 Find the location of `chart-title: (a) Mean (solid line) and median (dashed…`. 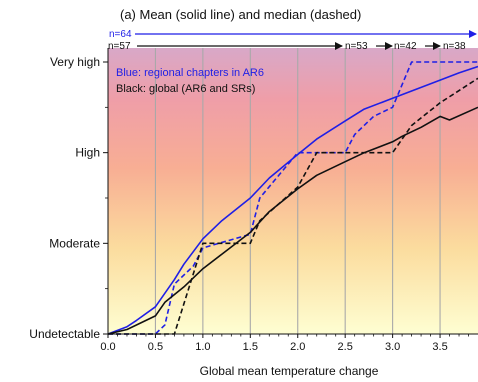

chart-title: (a) Mean (solid line) and median (dashed… is located at coordinates (240, 14).